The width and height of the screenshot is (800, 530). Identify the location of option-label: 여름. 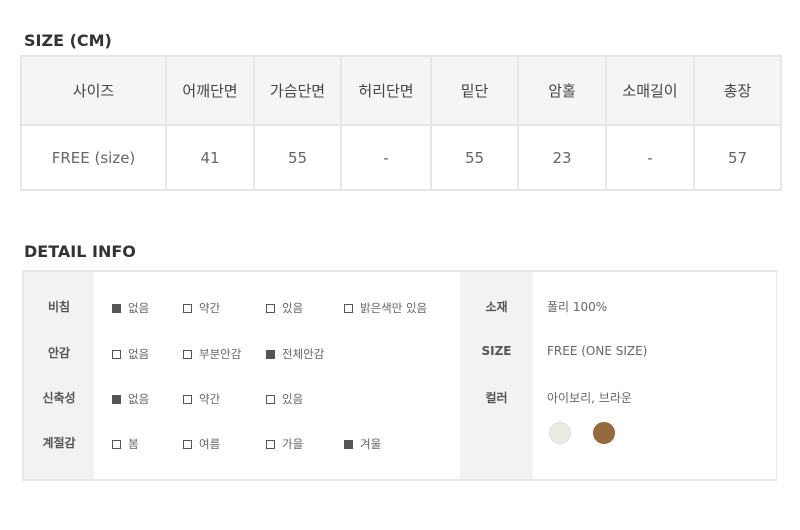
(210, 444).